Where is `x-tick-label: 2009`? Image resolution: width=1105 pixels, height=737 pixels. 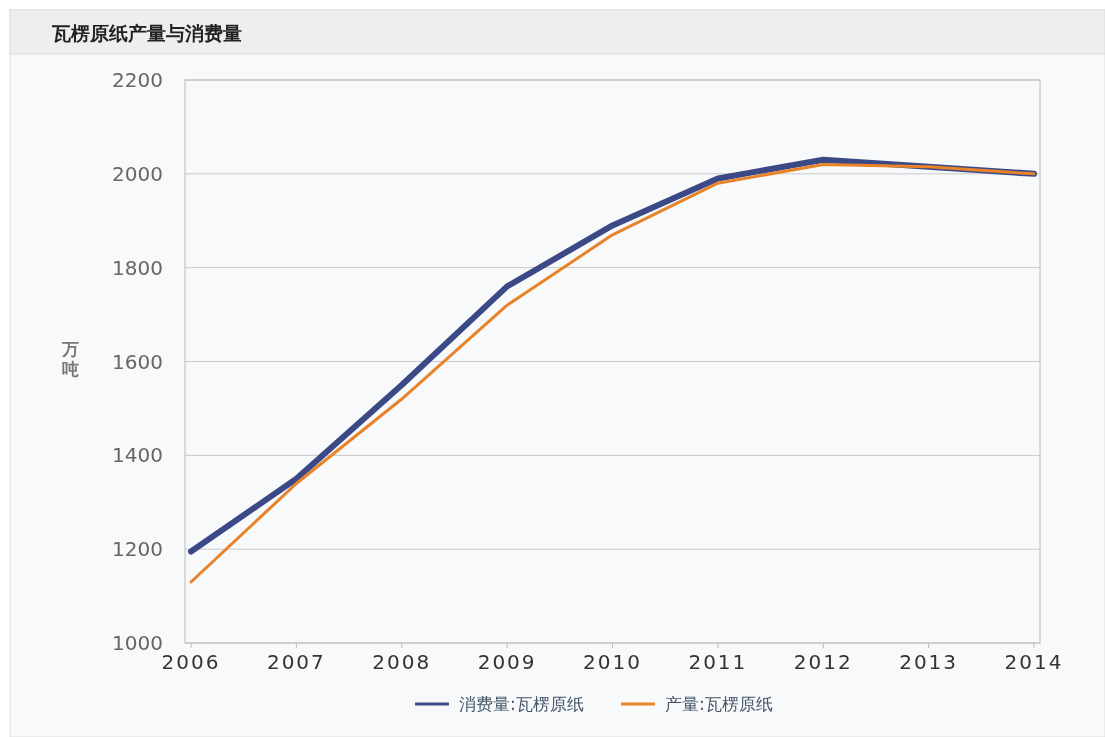
x-tick-label: 2009 is located at coordinates (507, 662).